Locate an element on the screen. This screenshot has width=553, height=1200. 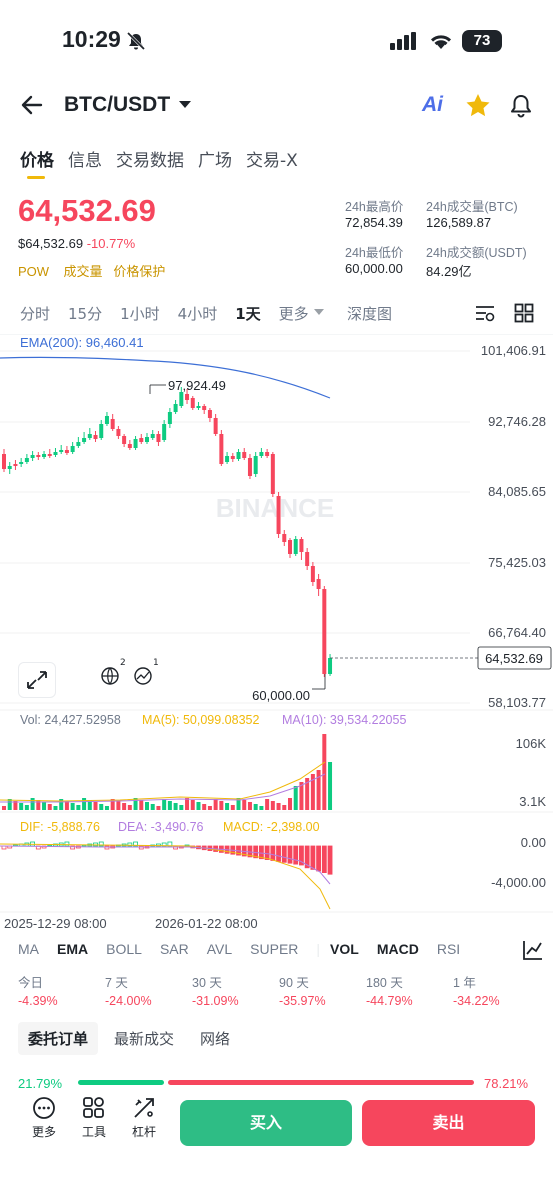
interval-1h: 1小时 is located at coordinates (140, 314).